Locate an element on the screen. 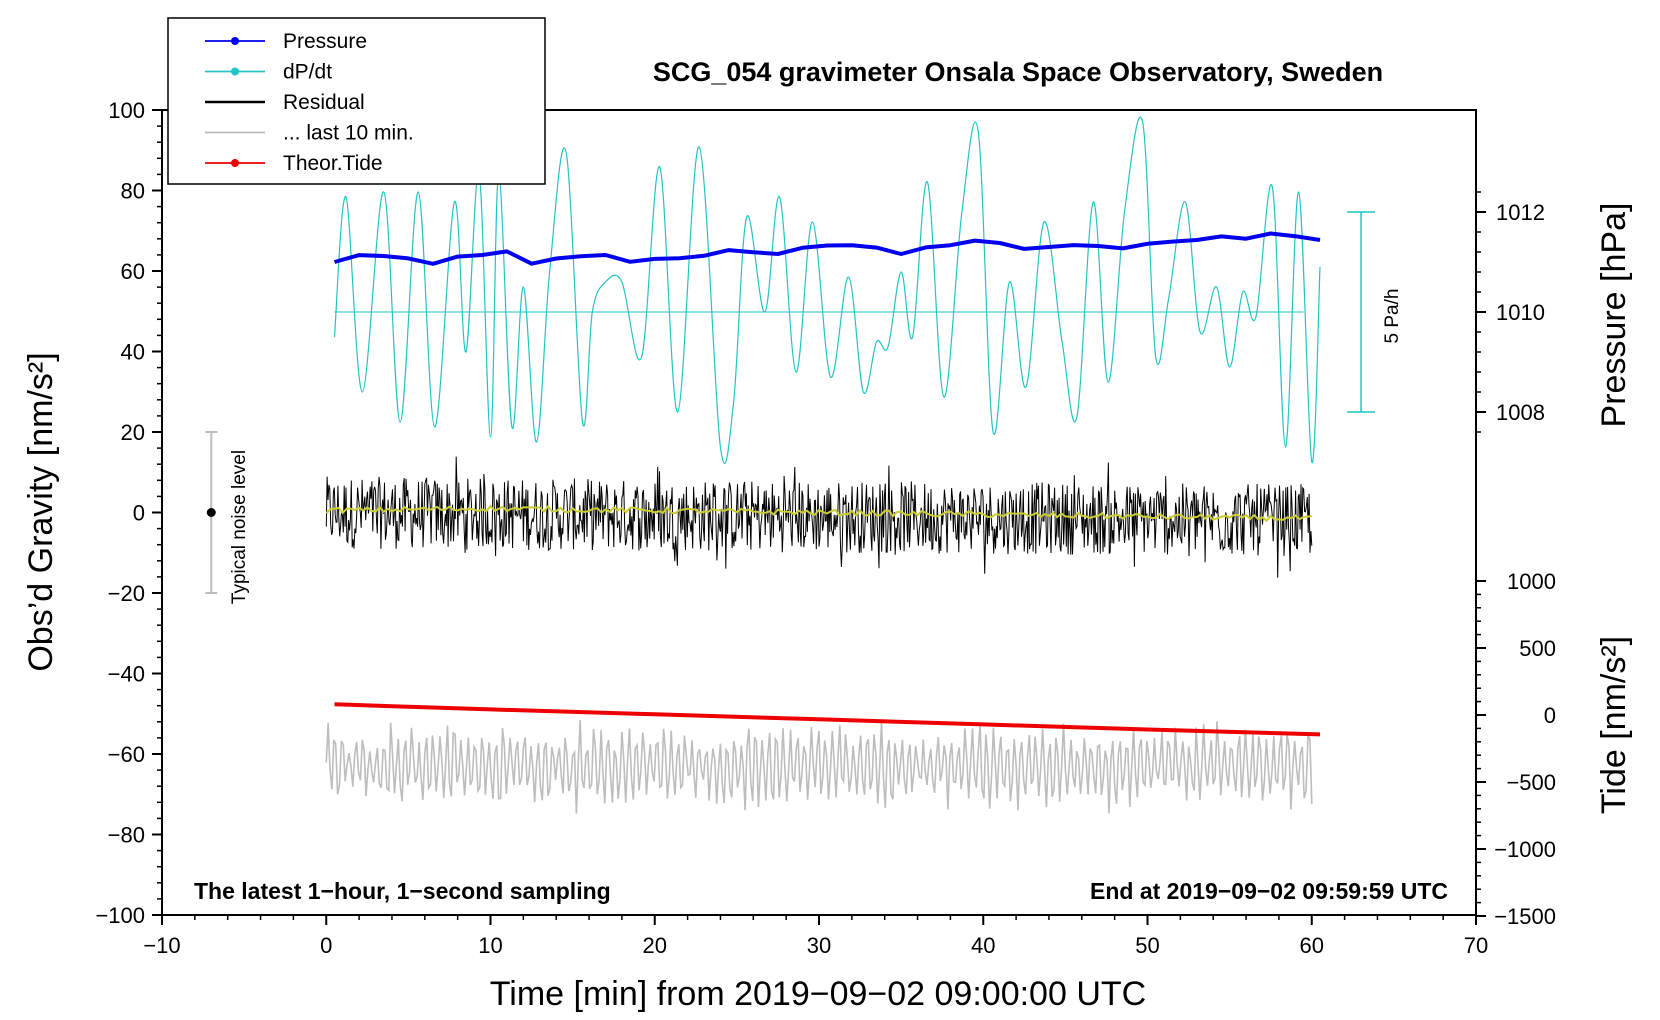 The image size is (1660, 1020). tide-tick-labels: 1000 500 0 −500 −1000 −1500 is located at coordinates (1525, 749).